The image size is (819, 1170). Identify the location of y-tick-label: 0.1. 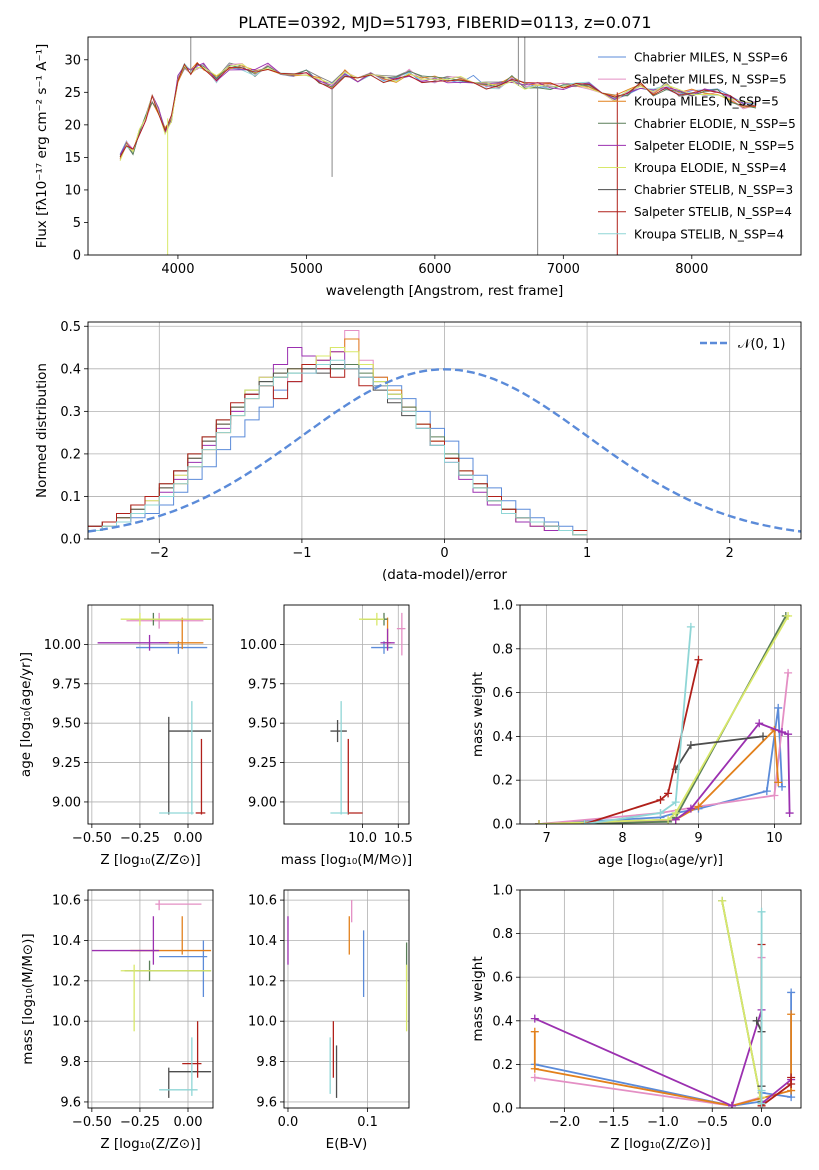
(70, 497).